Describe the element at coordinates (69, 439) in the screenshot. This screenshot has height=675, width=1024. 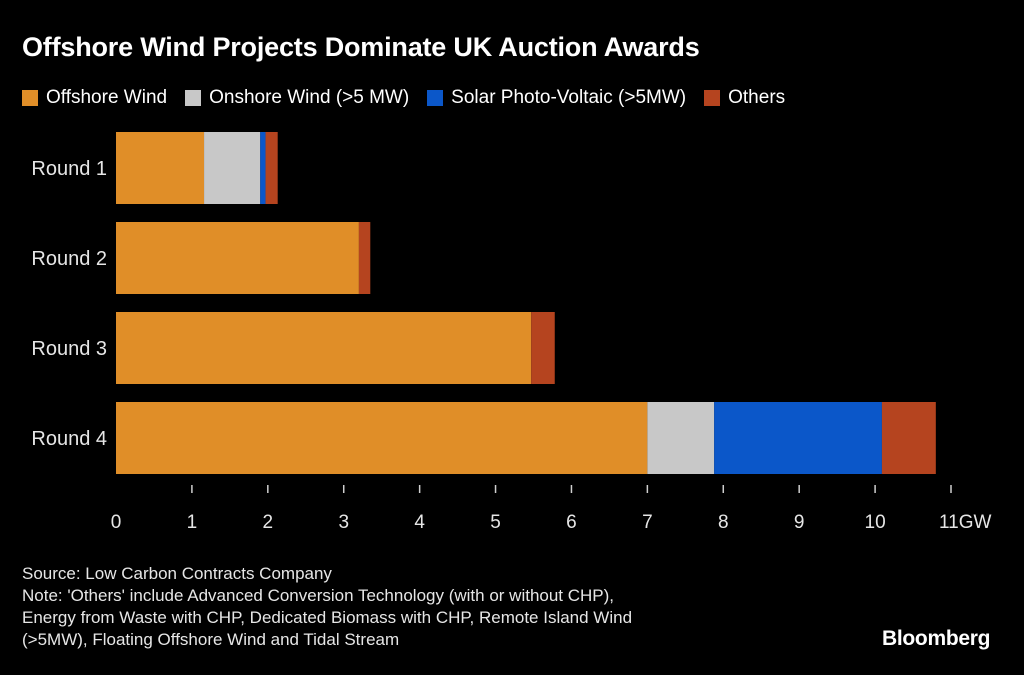
I see `category-label-round-4: Round 4` at that location.